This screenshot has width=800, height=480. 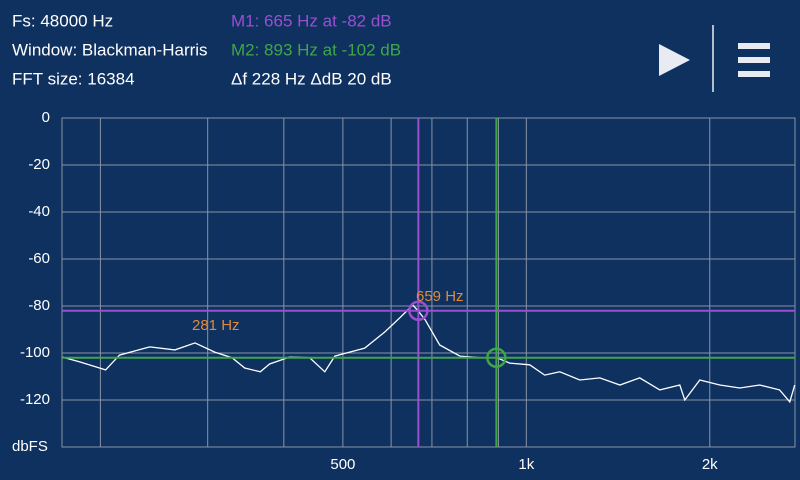 What do you see at coordinates (526, 464) in the screenshot?
I see `x-tick-label: 1k` at bounding box center [526, 464].